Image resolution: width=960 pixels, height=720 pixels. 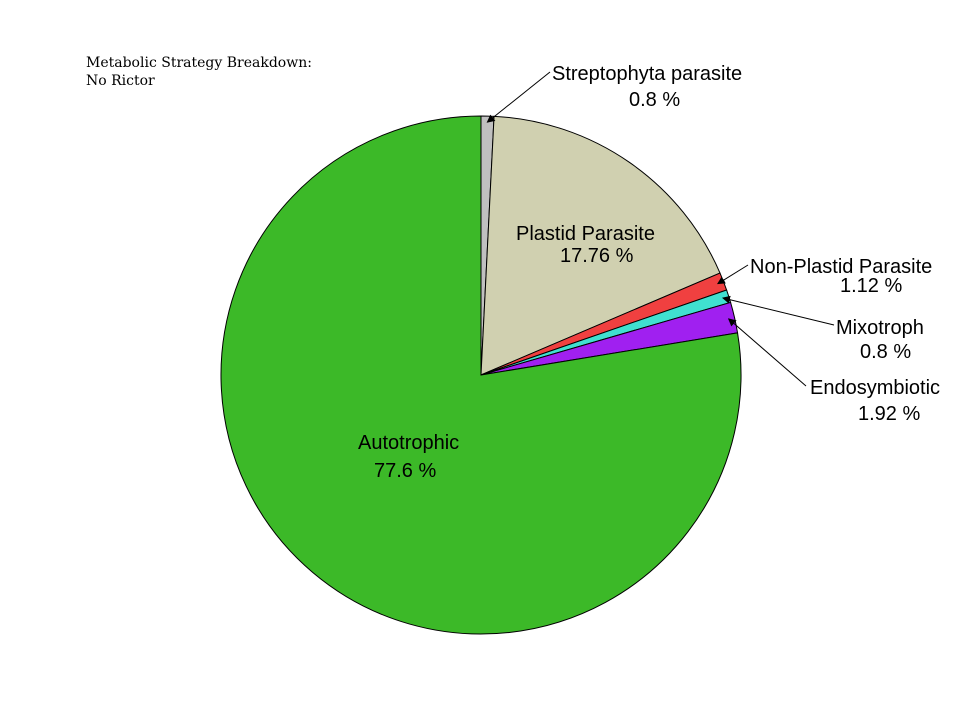 I want to click on leader-line-mixotroph, so click(x=778, y=310).